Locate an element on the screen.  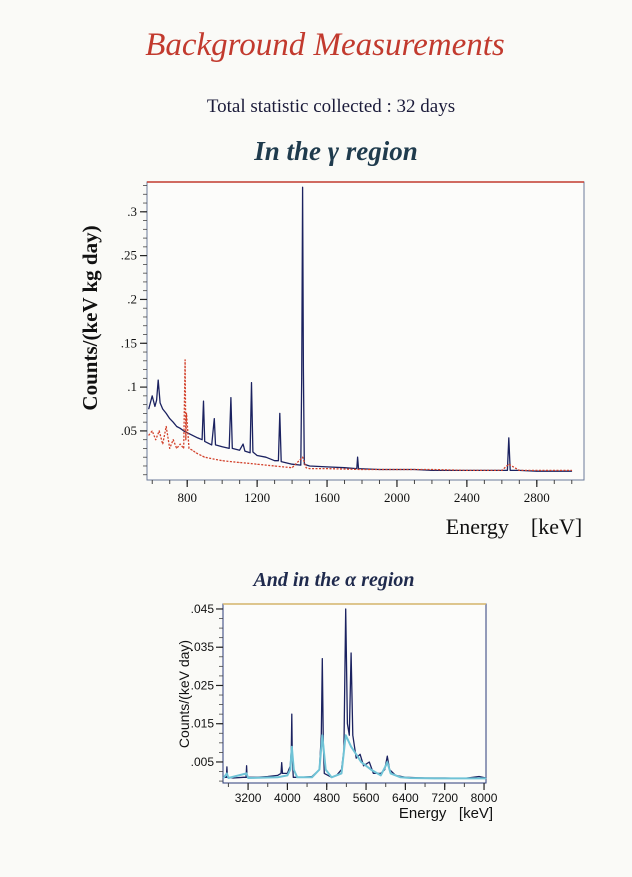
x-tick-label: 3200 is located at coordinates (248, 798).